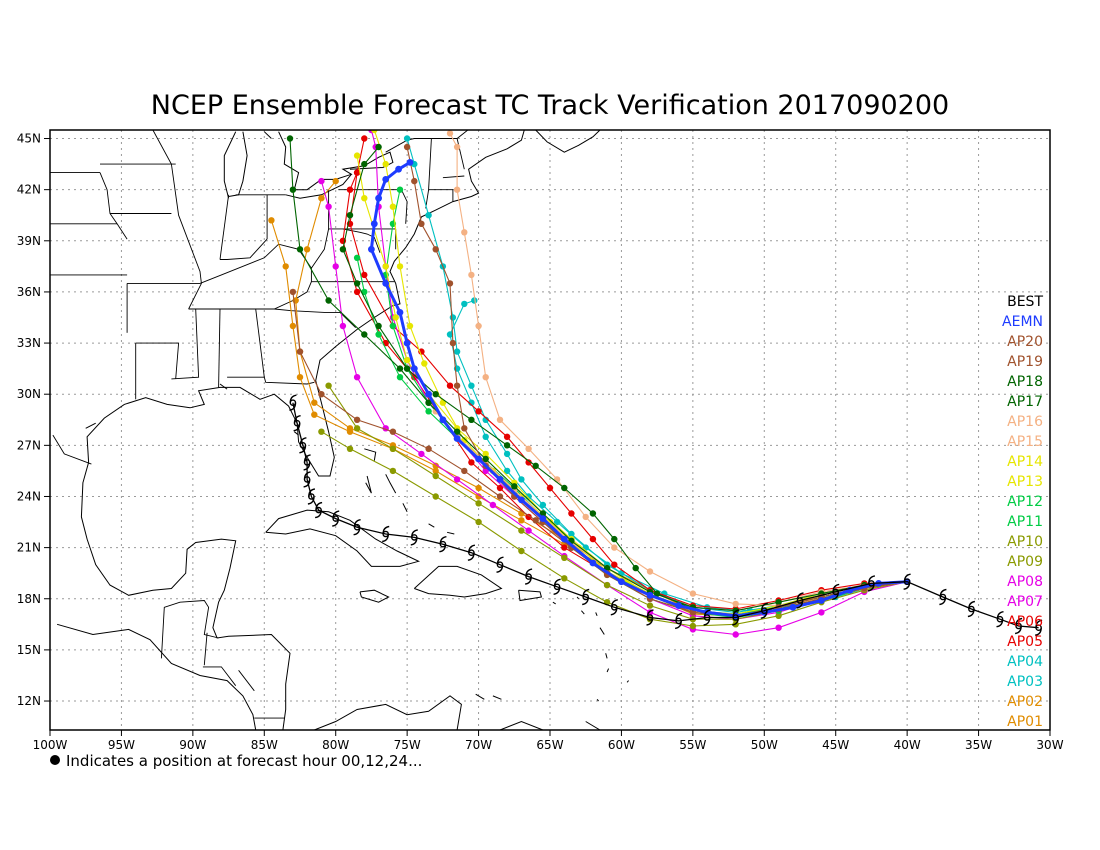 The width and height of the screenshot is (1100, 850). I want to click on x-tick-label: 75W, so click(407, 745).